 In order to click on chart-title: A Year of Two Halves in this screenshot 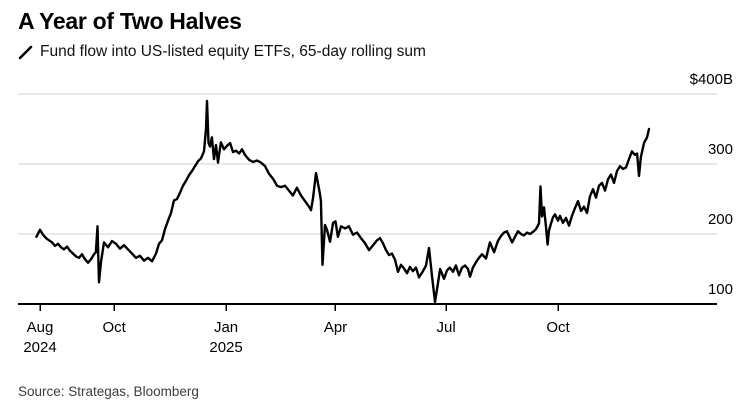, I will do `click(130, 21)`.